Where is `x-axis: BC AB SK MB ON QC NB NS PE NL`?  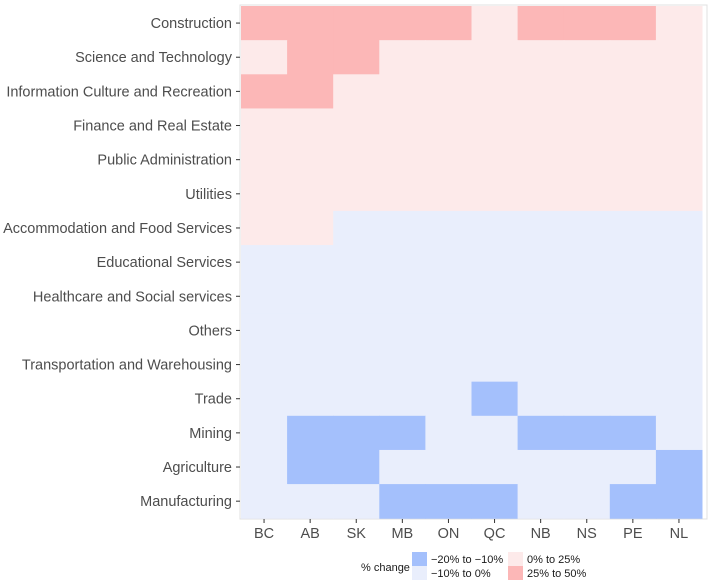
x-axis: BC AB SK MB ON QC NB NS PE NL is located at coordinates (471, 530).